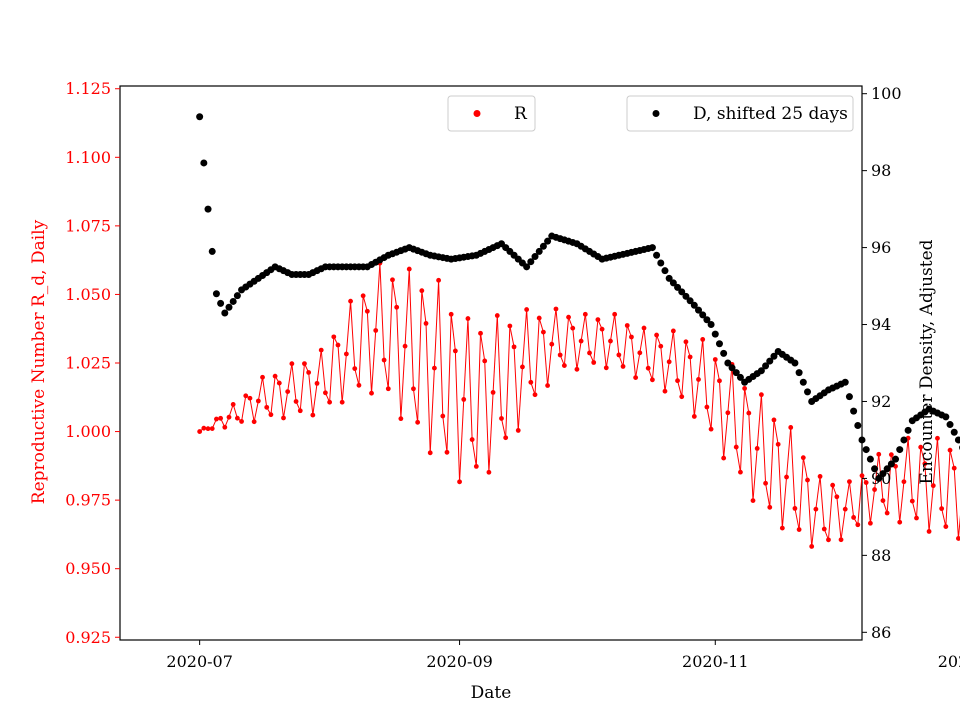  I want to click on legend-d: D, shifted 25 days, so click(740, 113).